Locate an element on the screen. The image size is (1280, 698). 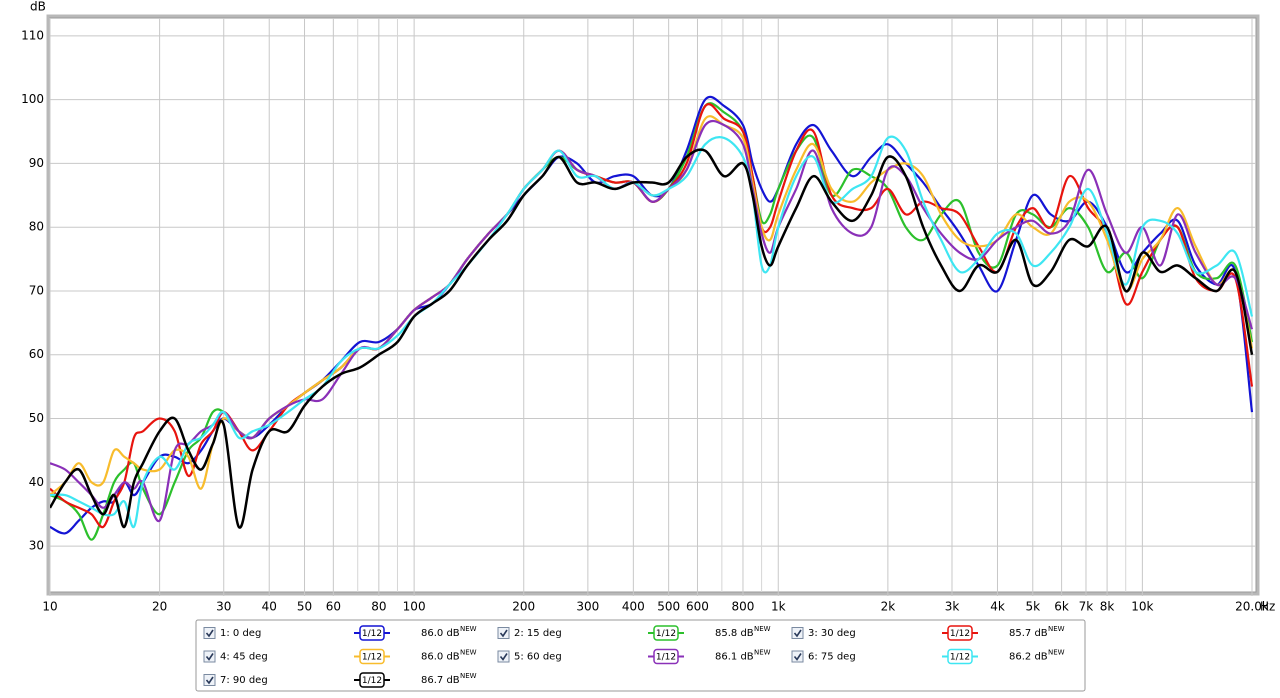
level-label: 86.1 dB is located at coordinates (734, 657).